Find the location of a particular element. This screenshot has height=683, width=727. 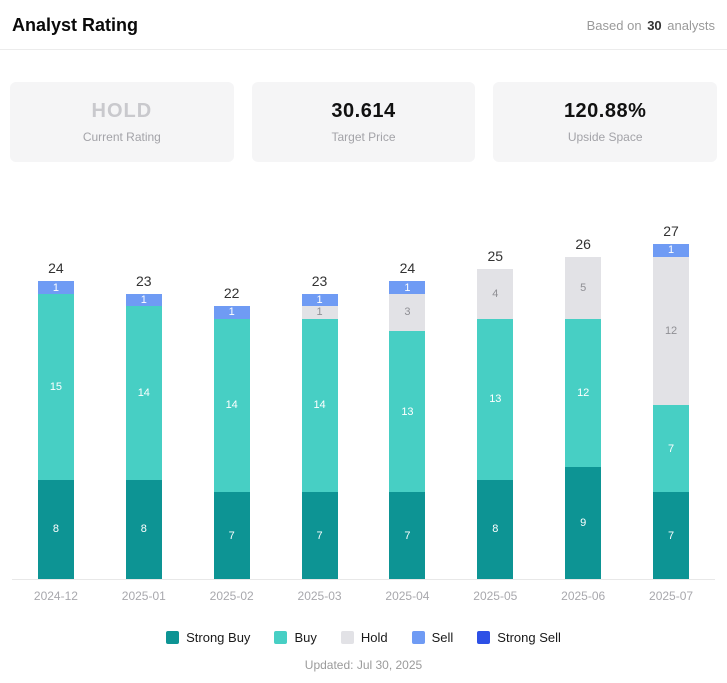

bar-column: 23 7 14 1 1 is located at coordinates (320, 426).